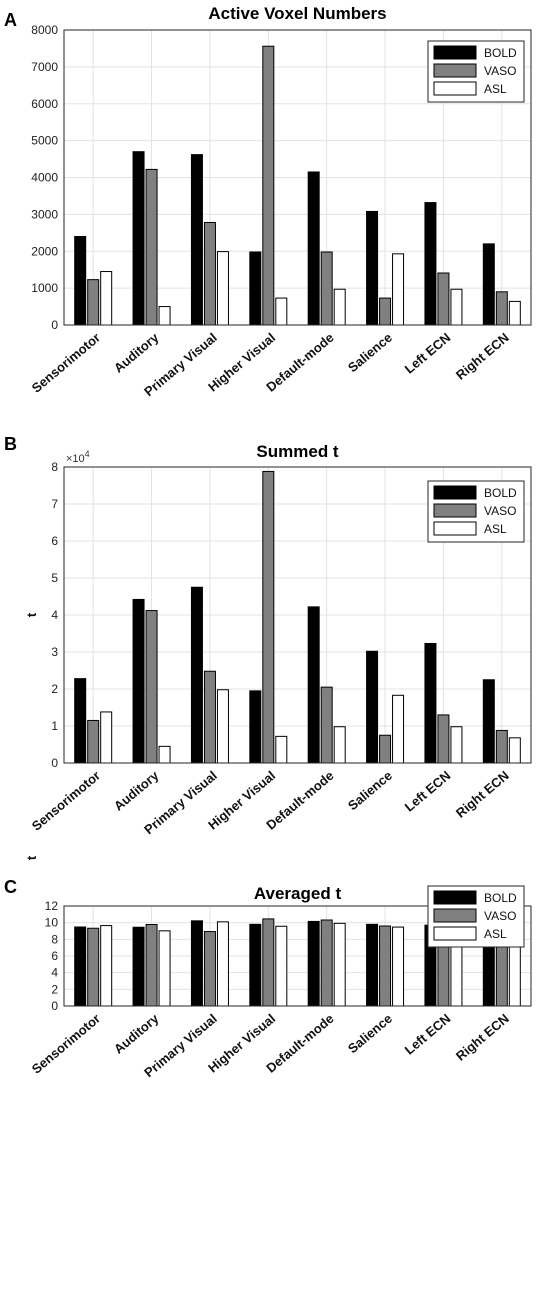 The image size is (549, 1300). What do you see at coordinates (54, 652) in the screenshot?
I see `y-tick-label: 3` at bounding box center [54, 652].